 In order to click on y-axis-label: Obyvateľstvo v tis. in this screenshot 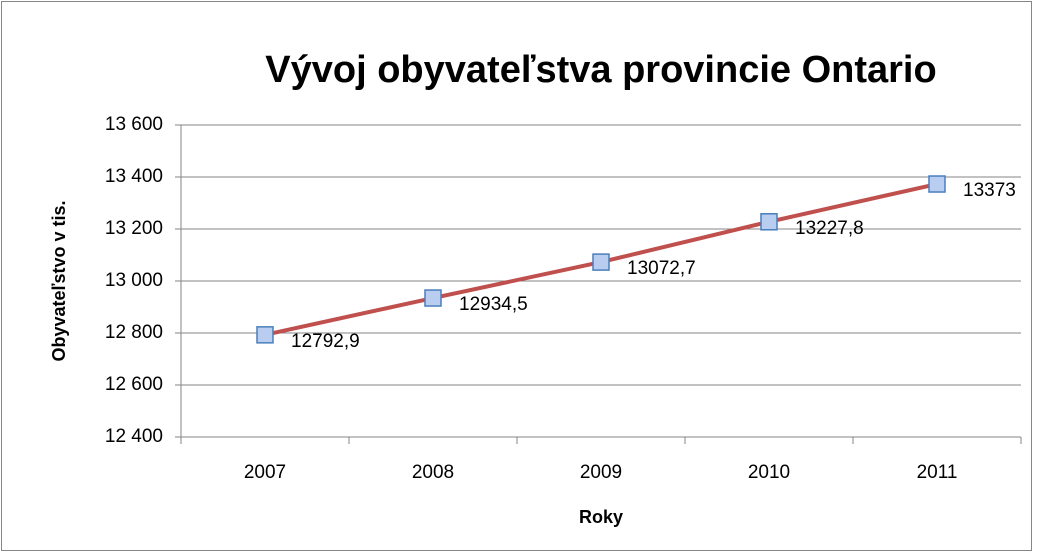, I will do `click(59, 281)`.